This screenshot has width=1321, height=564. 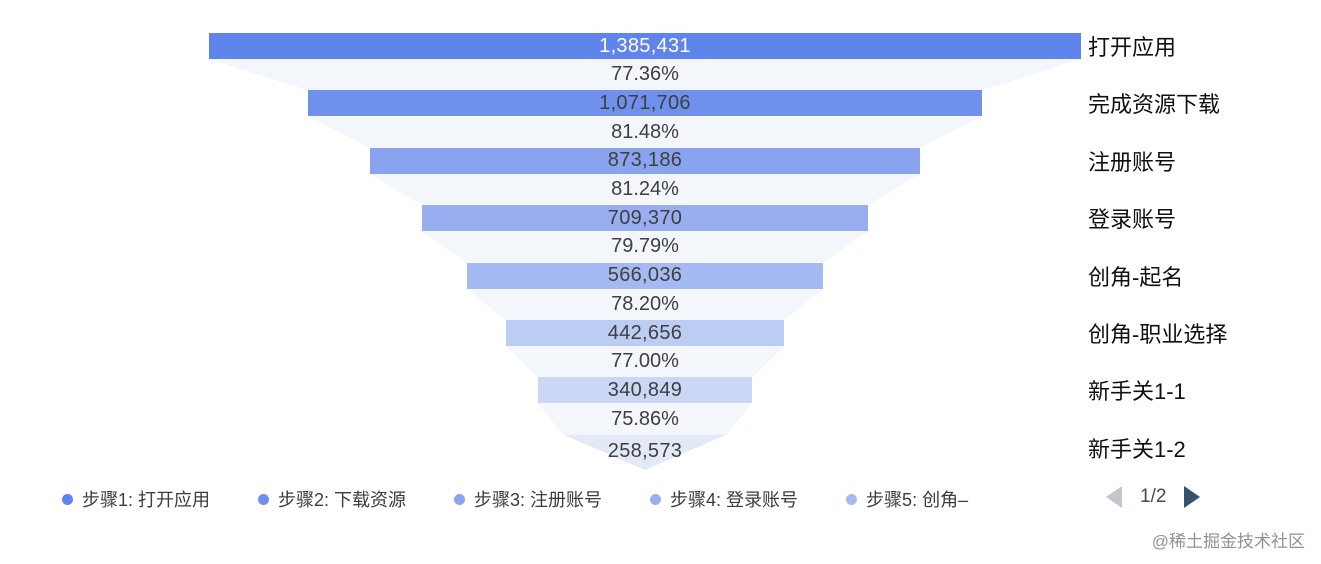 I want to click on step-label-6: 创角-职业选择, so click(x=1158, y=334).